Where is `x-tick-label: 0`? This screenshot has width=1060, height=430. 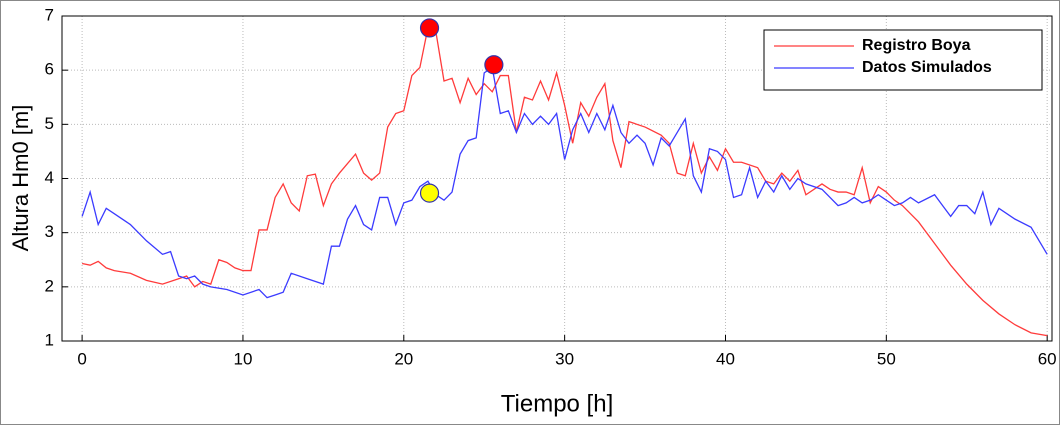 x-tick-label: 0 is located at coordinates (81, 358).